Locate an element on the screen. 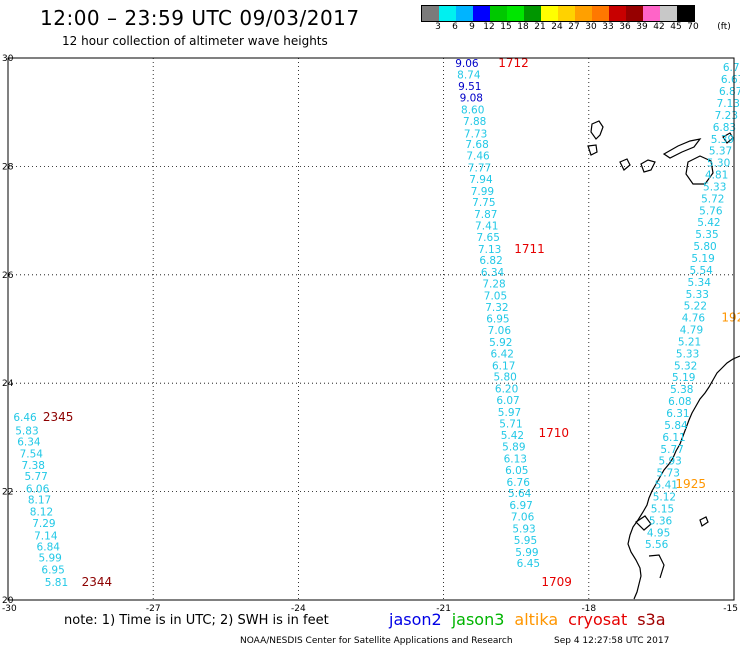 This screenshot has width=740, height=650. swh-value: 6.84 is located at coordinates (49, 547).